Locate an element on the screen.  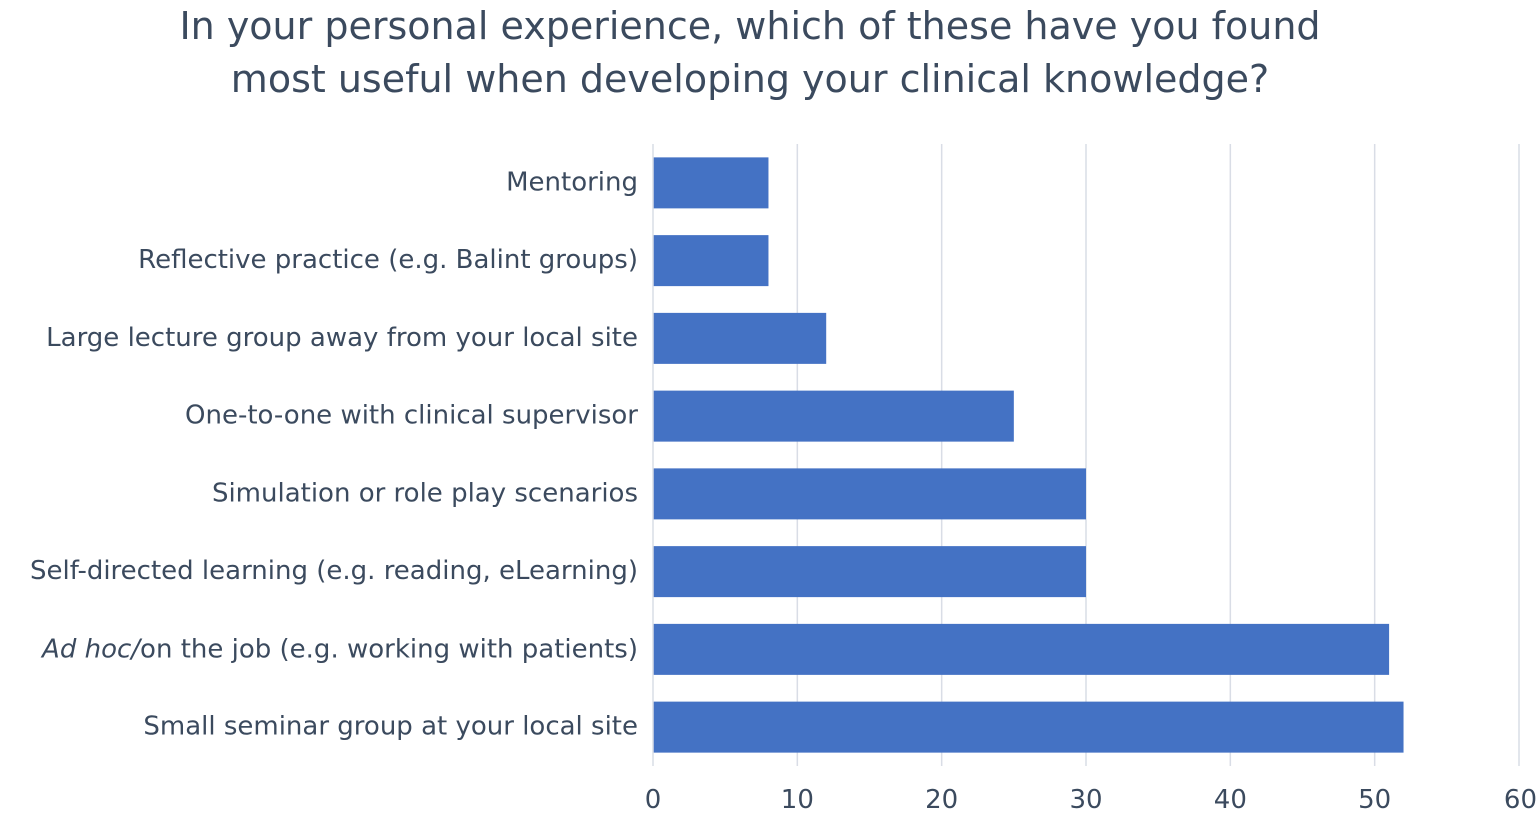
category-label-1: Reflective practice (e.g. Balint groups) is located at coordinates (388, 260).